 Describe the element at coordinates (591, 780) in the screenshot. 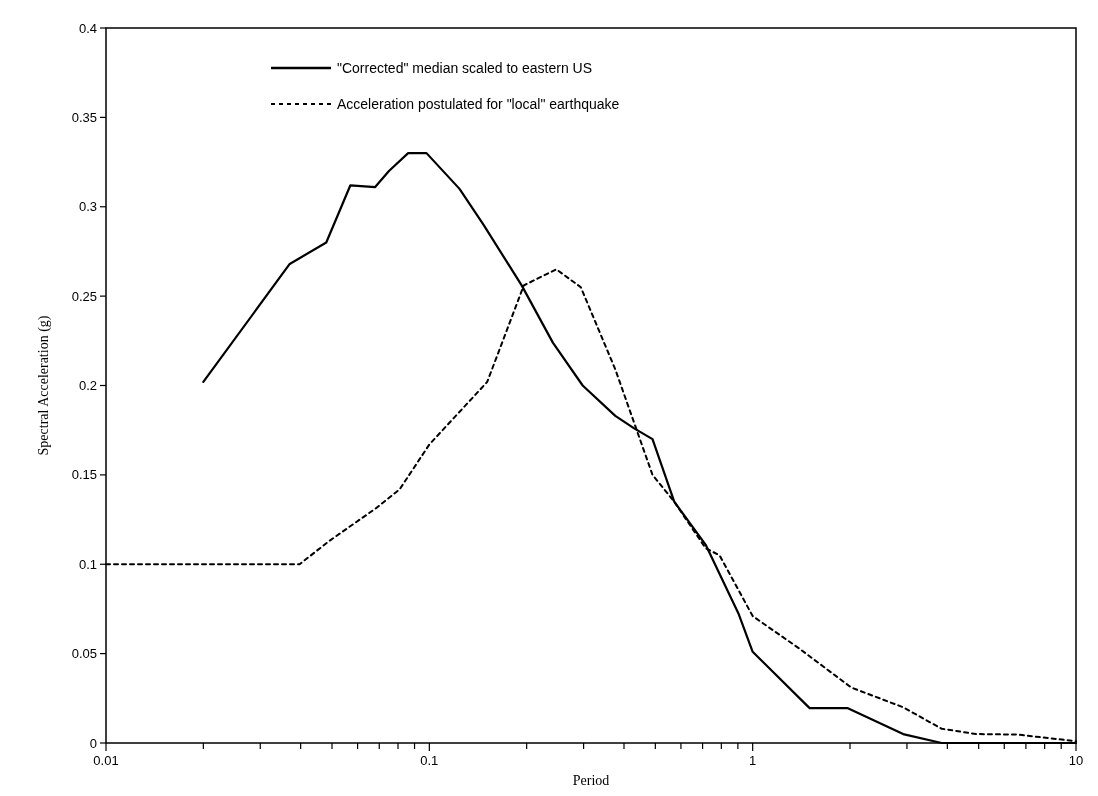

I see `x-axis-title: Period` at that location.